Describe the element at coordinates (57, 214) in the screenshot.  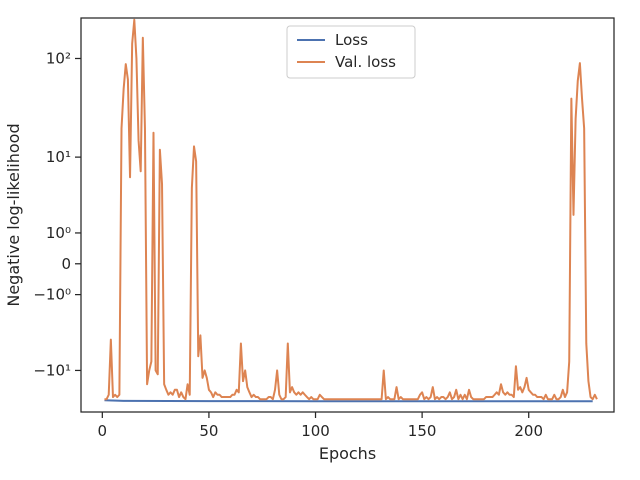
I see `y-axis: −10¹ −10⁰ 0 10⁰ 10¹ 10²` at that location.